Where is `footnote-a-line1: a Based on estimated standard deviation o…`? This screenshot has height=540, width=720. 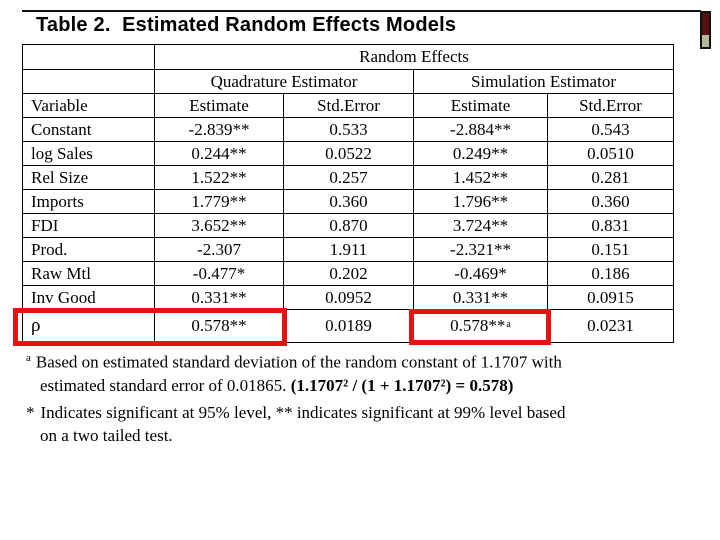 footnote-a-line1: a Based on estimated standard deviation o… is located at coordinates (370, 360).